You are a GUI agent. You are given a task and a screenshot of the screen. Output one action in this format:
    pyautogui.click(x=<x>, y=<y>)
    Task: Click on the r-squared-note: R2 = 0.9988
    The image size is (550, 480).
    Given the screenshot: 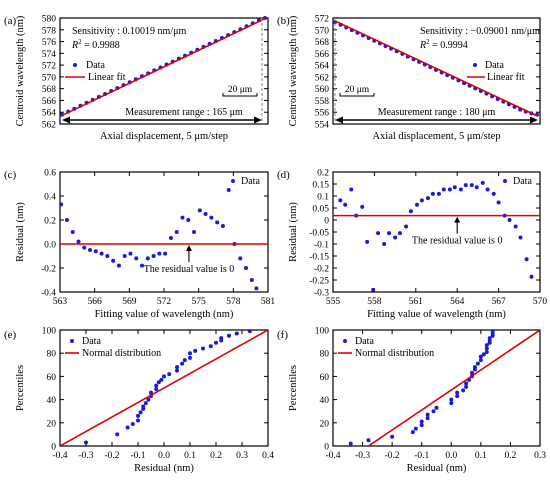 What is the action you would take?
    pyautogui.click(x=95, y=44)
    